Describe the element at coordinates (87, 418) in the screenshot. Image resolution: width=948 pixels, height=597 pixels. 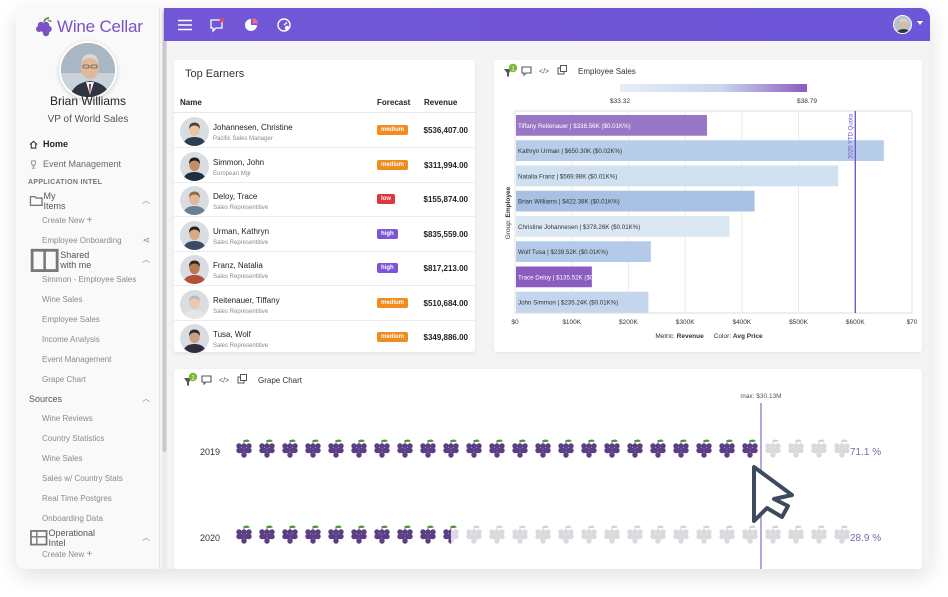
I see `nav-sub-item: Wine Reviews` at that location.